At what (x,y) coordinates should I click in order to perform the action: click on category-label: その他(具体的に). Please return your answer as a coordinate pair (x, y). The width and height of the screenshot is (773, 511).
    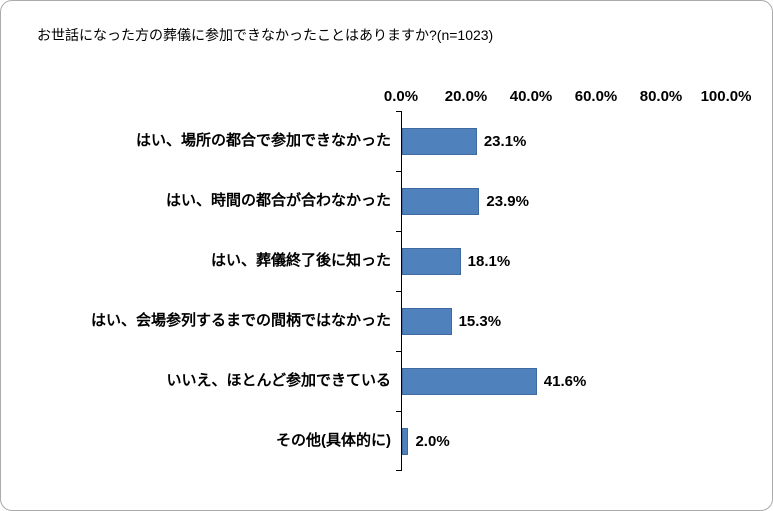
    Looking at the image, I should click on (333, 440).